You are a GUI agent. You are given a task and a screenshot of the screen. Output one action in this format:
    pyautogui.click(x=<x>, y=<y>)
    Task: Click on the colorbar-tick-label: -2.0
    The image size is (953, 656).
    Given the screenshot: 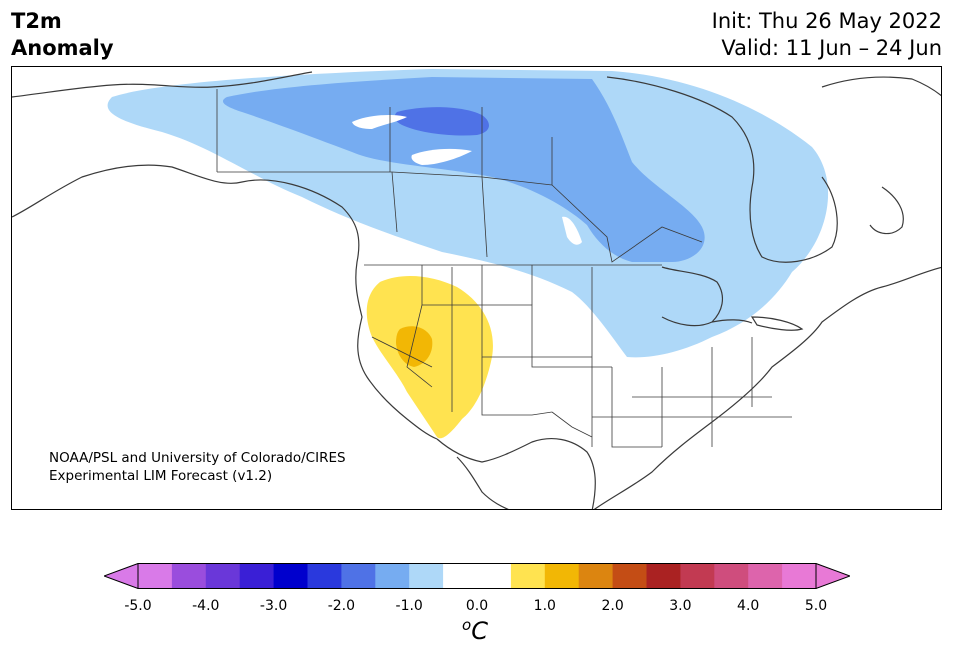 What is the action you would take?
    pyautogui.click(x=341, y=606)
    